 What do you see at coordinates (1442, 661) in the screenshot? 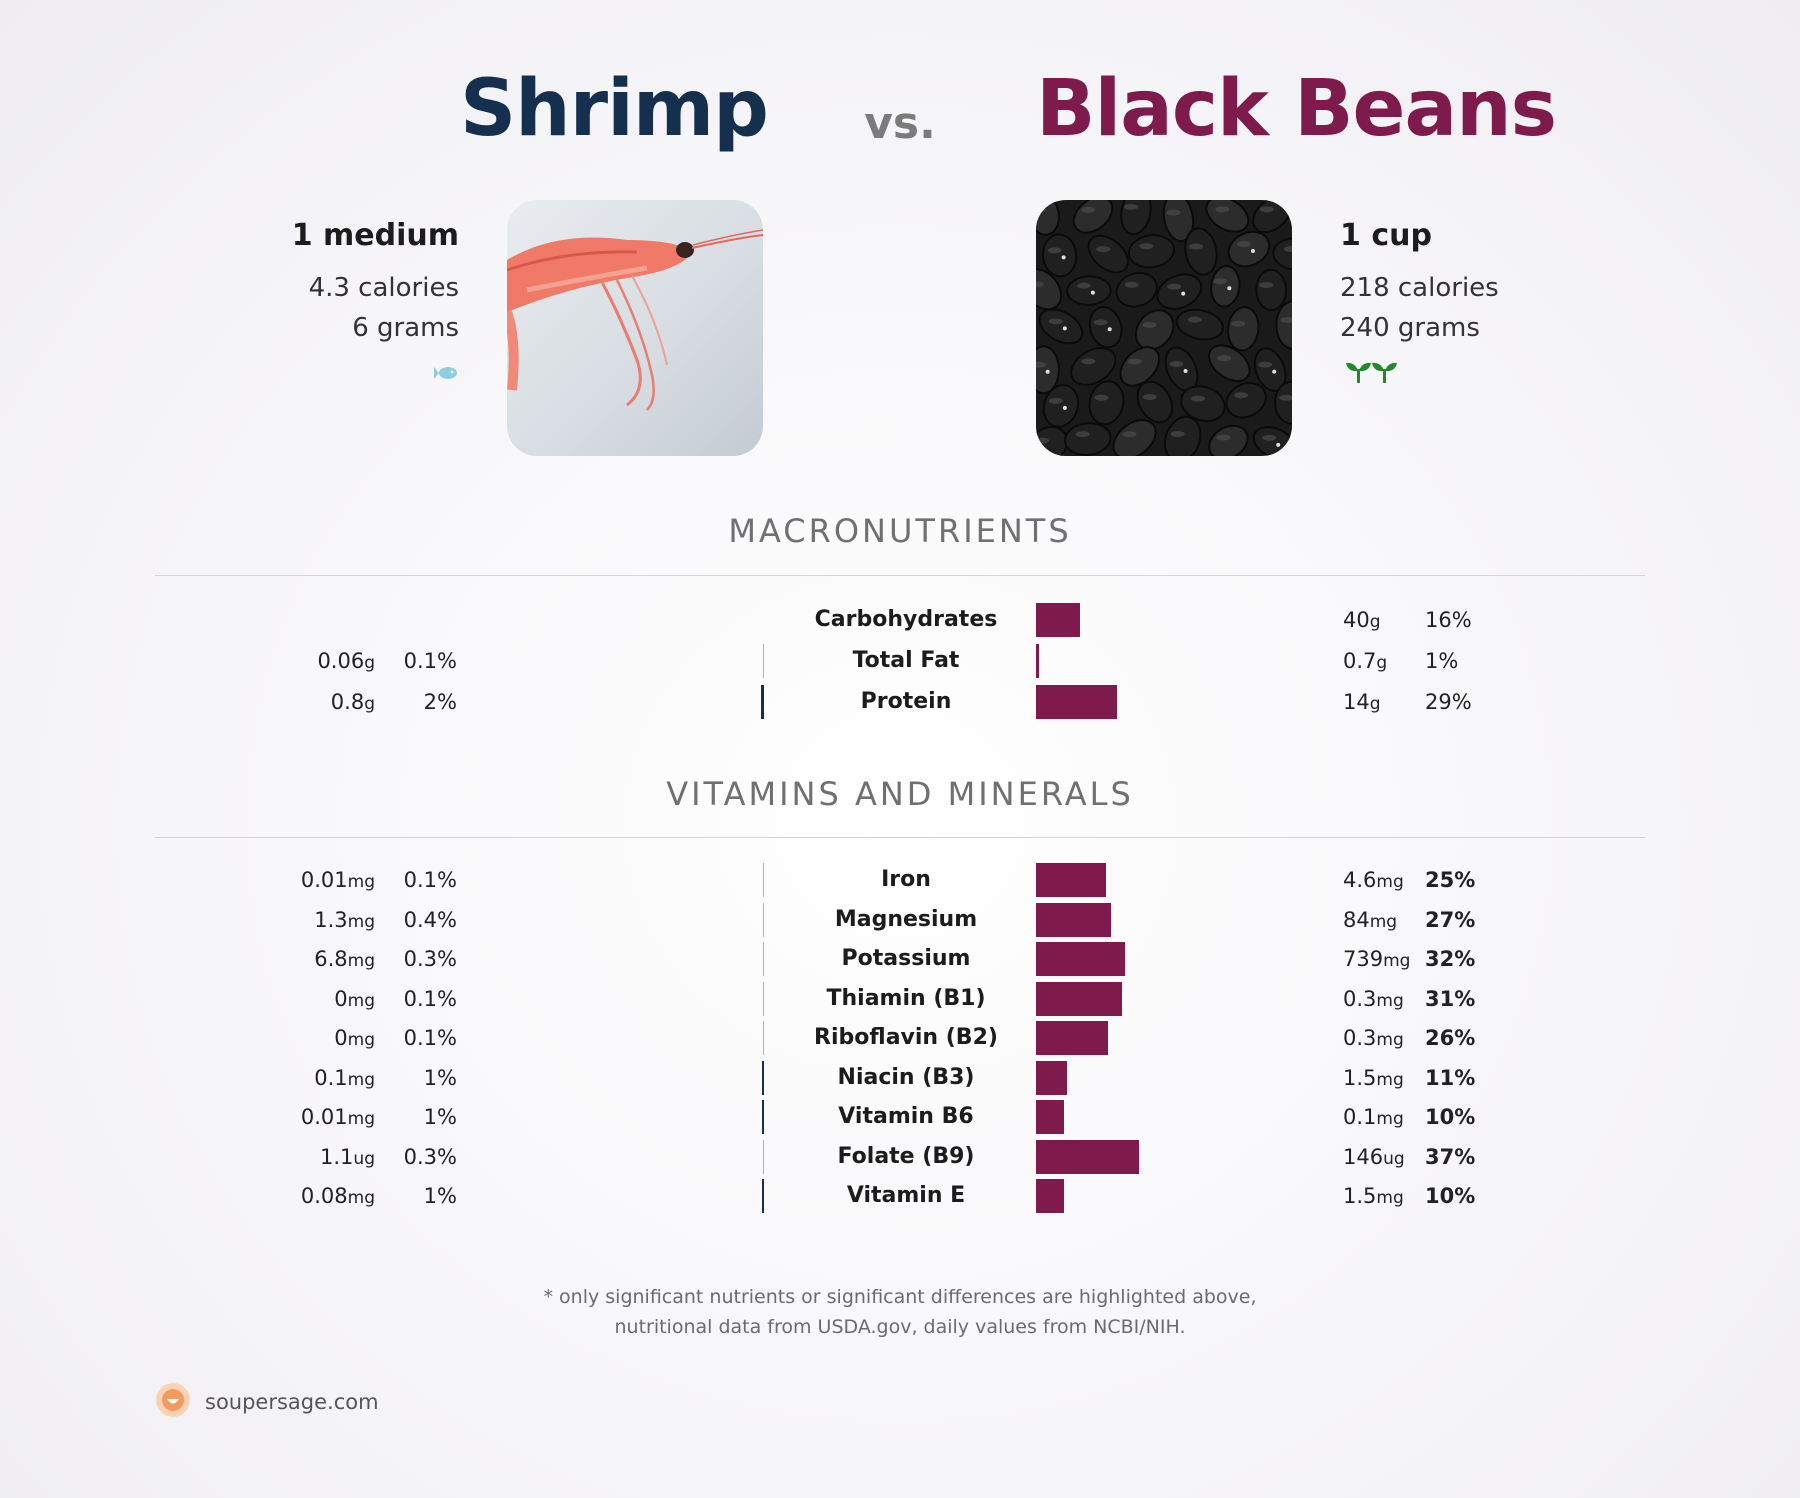
I see `right-percent: 1%` at bounding box center [1442, 661].